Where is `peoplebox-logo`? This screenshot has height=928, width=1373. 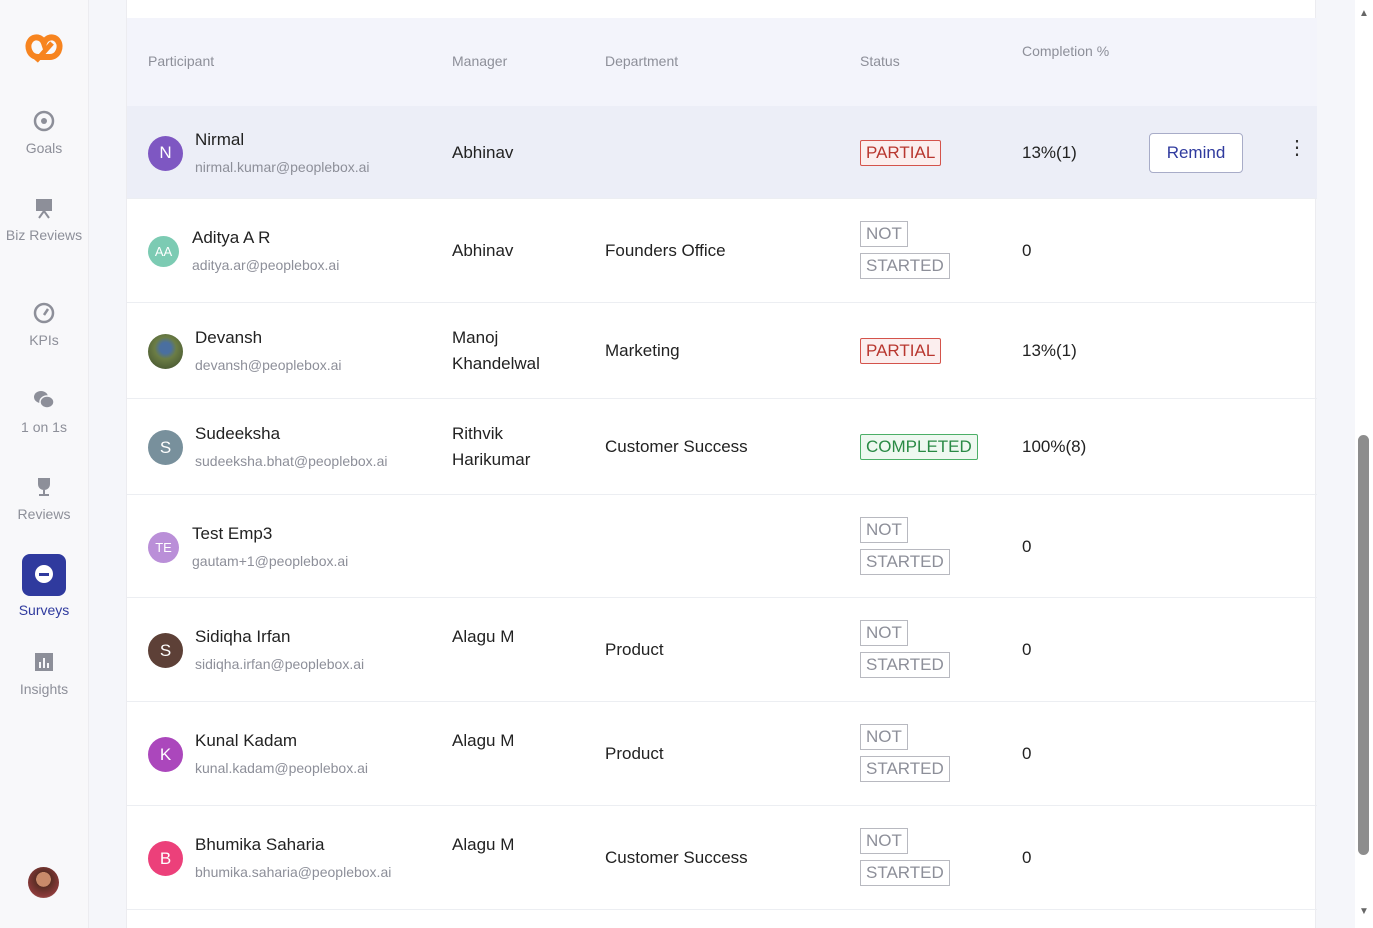 peoplebox-logo is located at coordinates (44, 49).